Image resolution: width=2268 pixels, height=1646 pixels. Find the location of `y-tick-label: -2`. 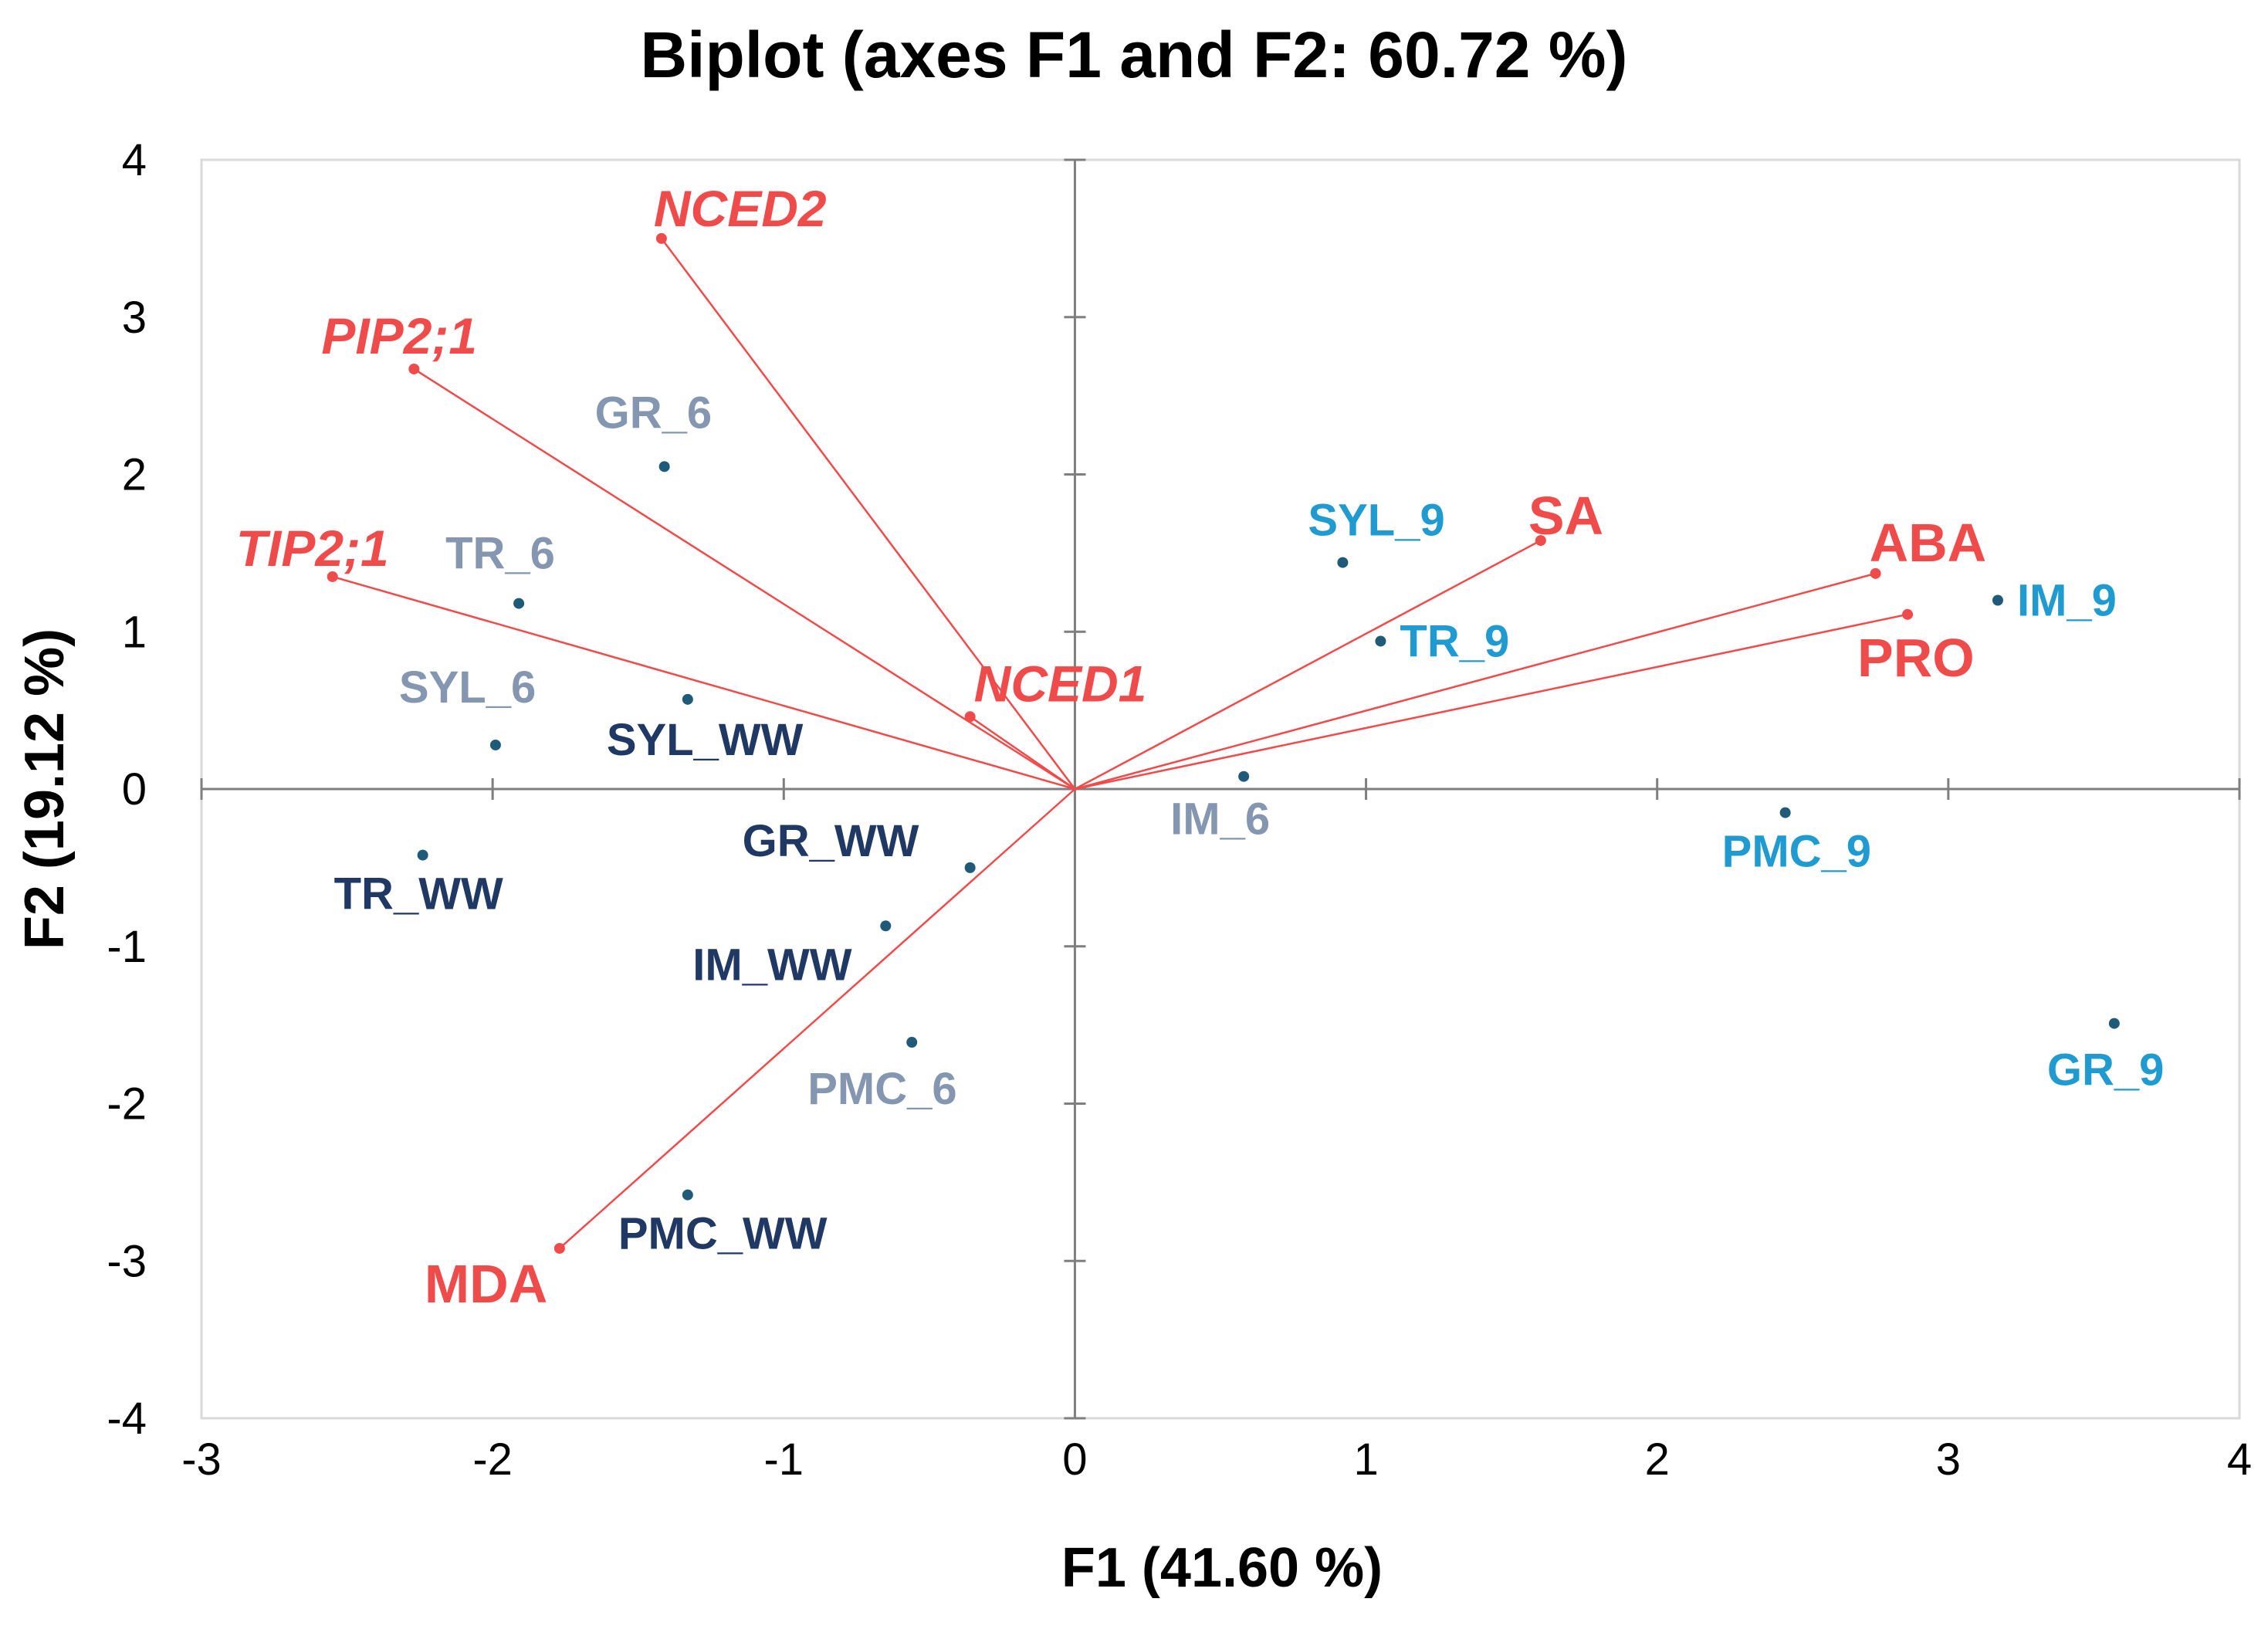

y-tick-label: -2 is located at coordinates (127, 1104).